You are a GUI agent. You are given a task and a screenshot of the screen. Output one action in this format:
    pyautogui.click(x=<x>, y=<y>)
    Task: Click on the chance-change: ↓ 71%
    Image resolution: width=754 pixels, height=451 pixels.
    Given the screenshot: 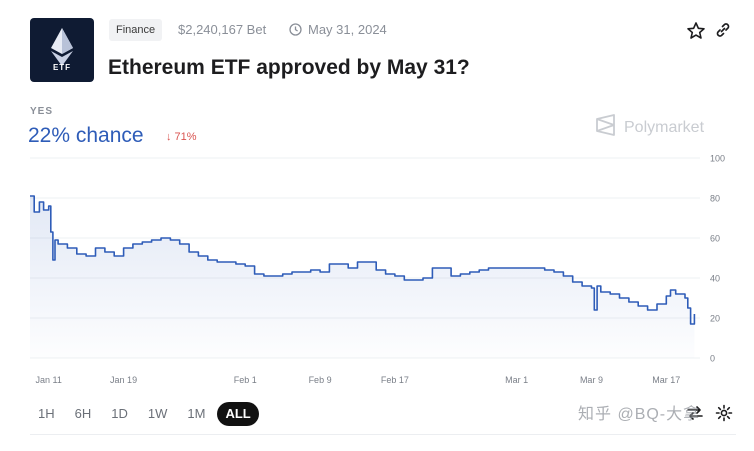 What is the action you would take?
    pyautogui.click(x=181, y=137)
    